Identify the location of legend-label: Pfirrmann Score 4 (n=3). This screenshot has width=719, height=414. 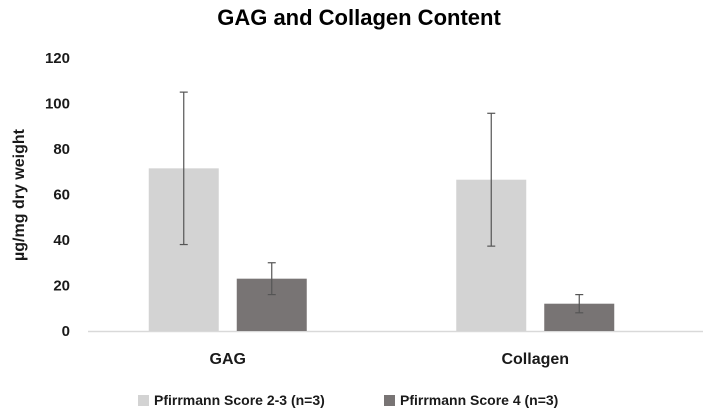
(479, 400).